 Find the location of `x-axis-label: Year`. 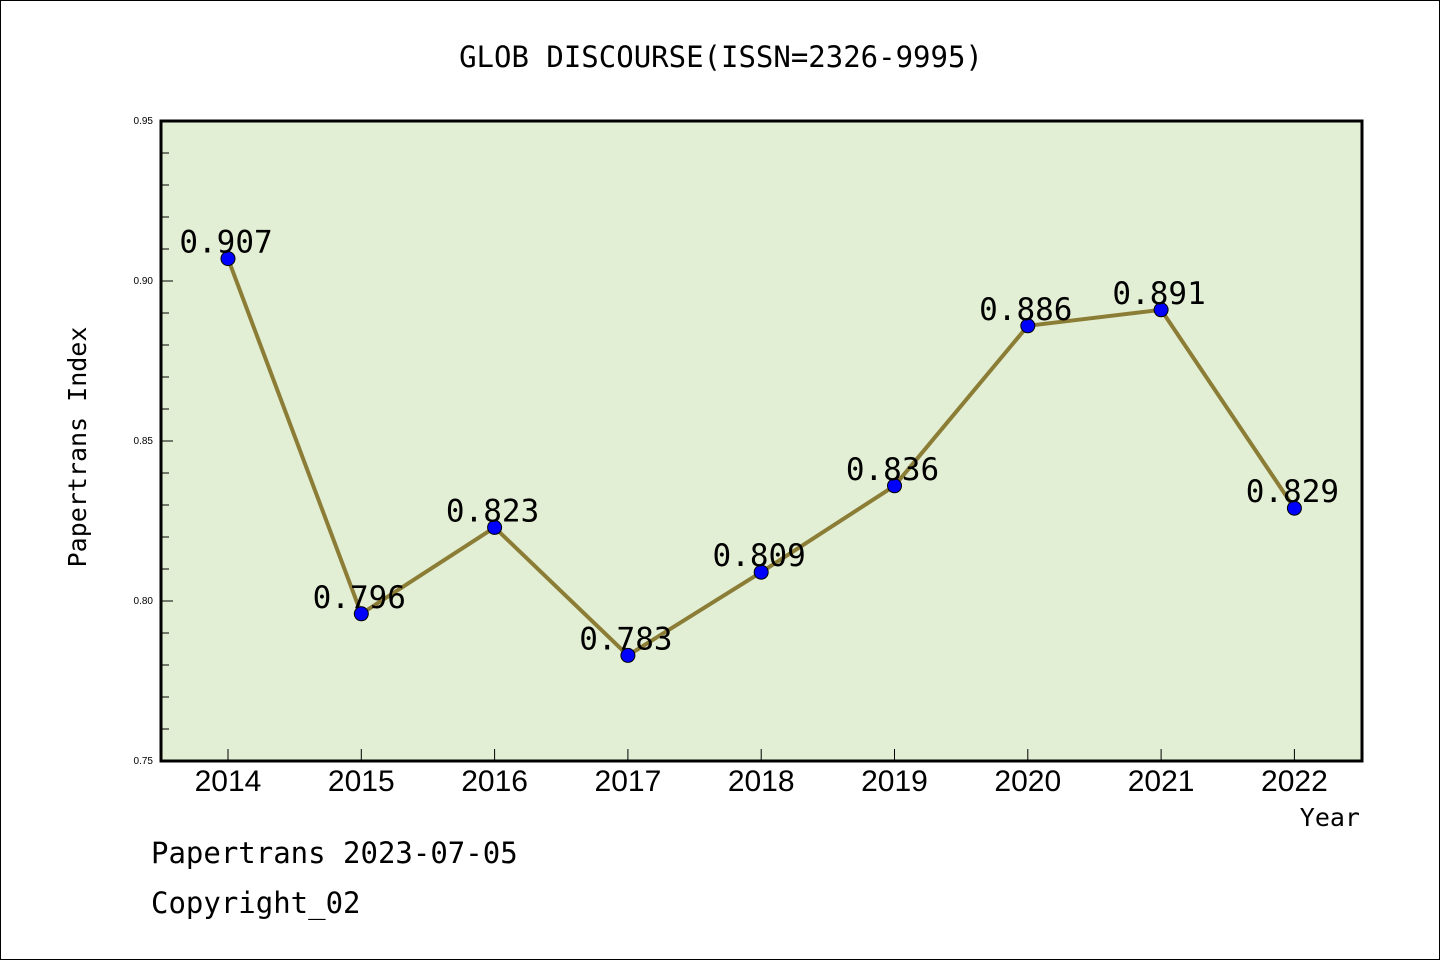

x-axis-label: Year is located at coordinates (1330, 817).